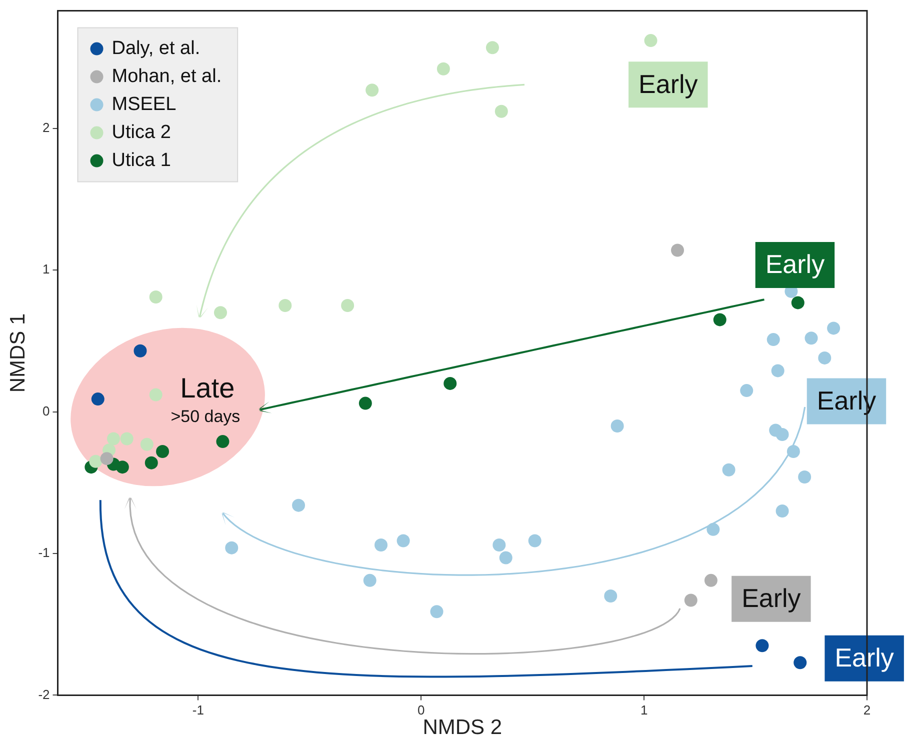 The width and height of the screenshot is (914, 745). I want to click on legend-label: Mohan, et al., so click(167, 77).